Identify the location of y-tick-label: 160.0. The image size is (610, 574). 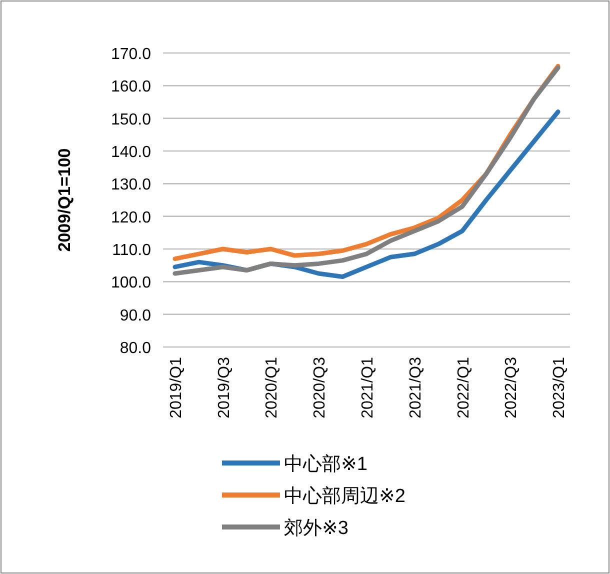
(131, 87).